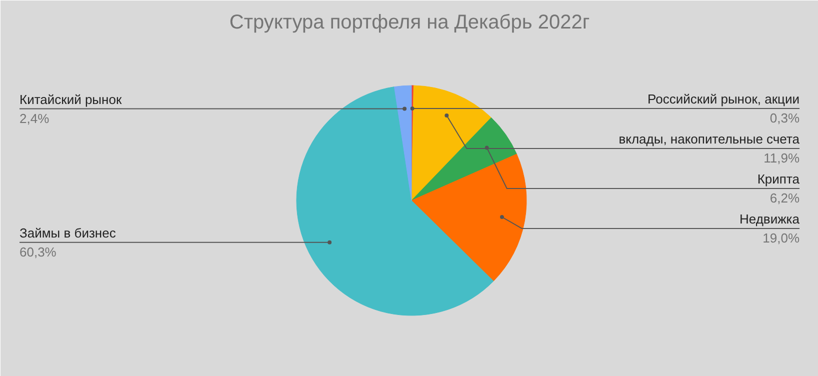  Describe the element at coordinates (68, 232) in the screenshot. I see `slice-label: Займы в бизнес` at that location.